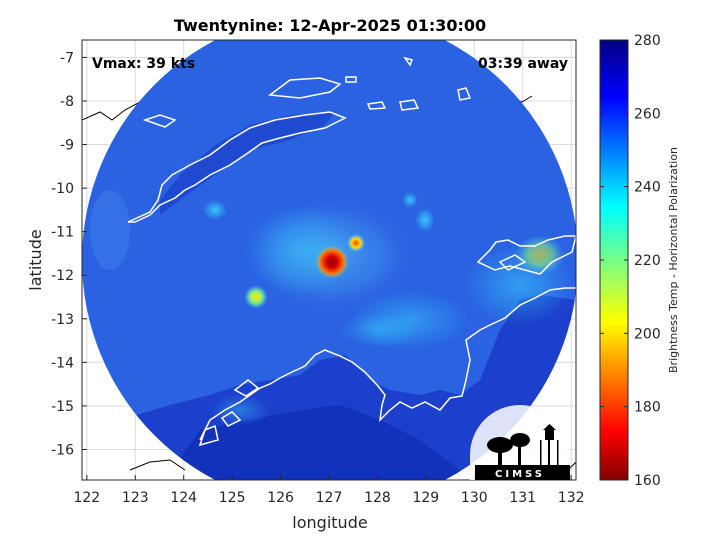 Image resolution: width=720 pixels, height=540 pixels. What do you see at coordinates (647, 334) in the screenshot?
I see `colorbar-tick-label: 200` at bounding box center [647, 334].